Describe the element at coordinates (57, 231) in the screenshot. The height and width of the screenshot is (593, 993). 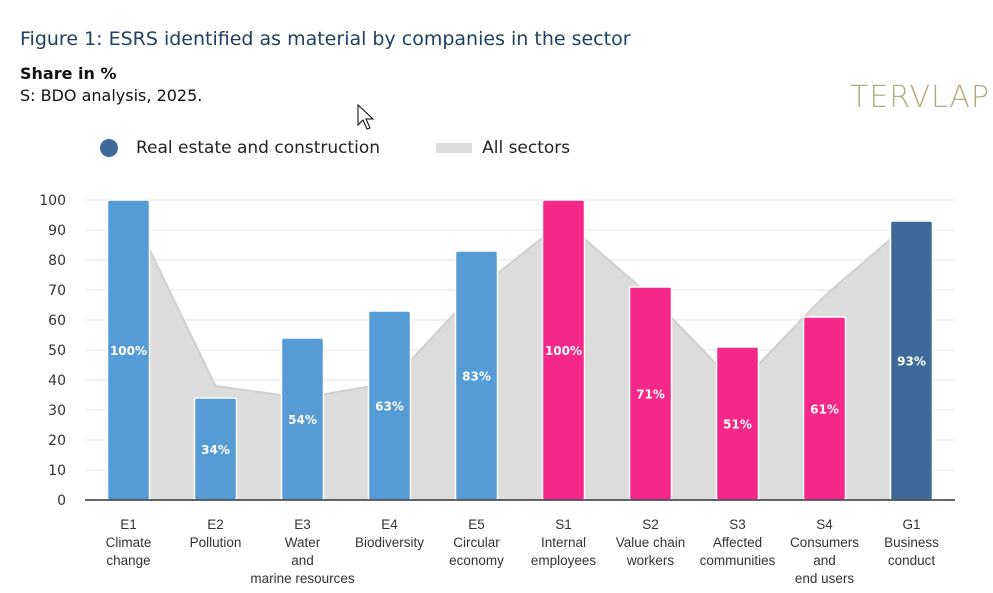
I see `y-tick-label: 90` at that location.